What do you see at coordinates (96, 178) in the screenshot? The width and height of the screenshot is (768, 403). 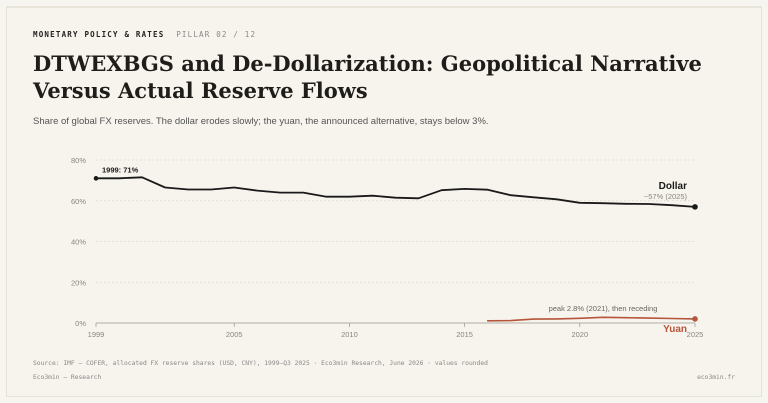 I see `dollar-start-point` at bounding box center [96, 178].